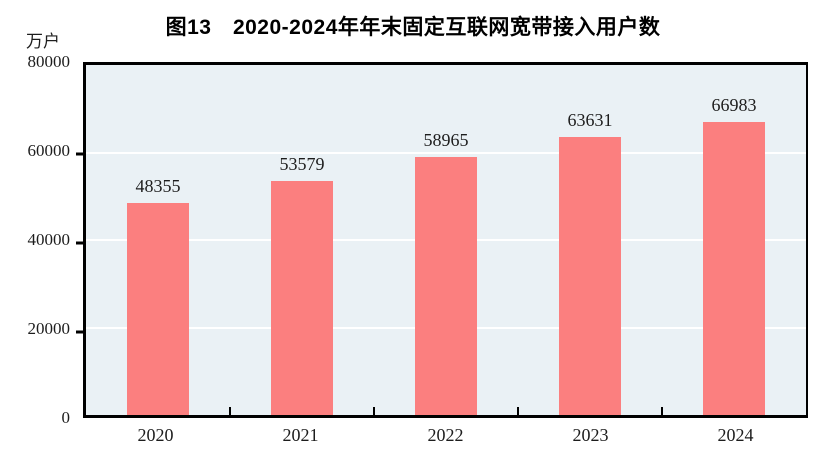  Describe the element at coordinates (446, 152) in the screenshot. I see `gridline` at that location.